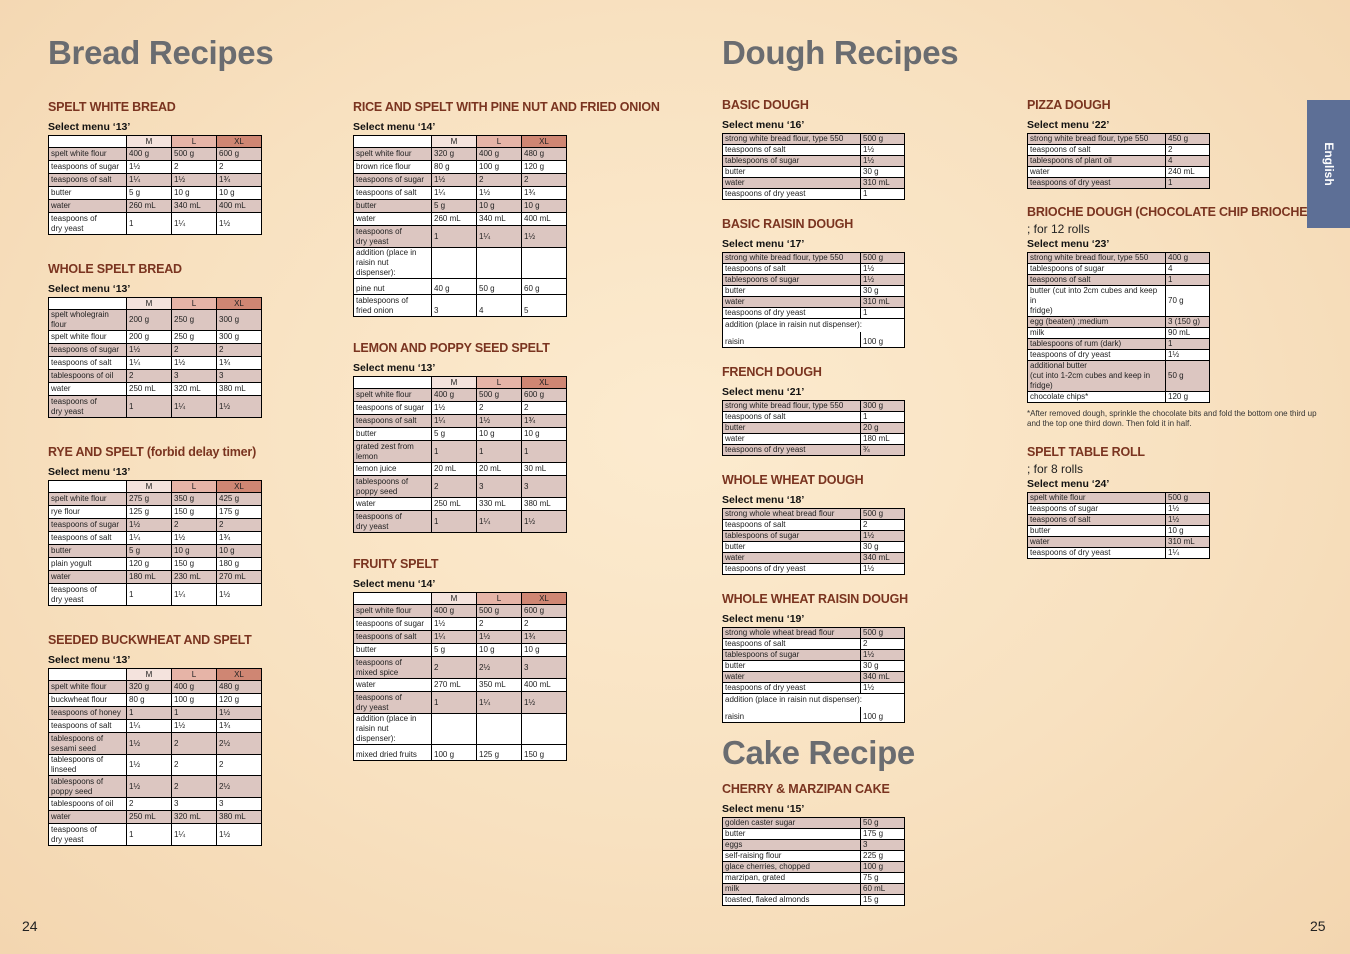  I want to click on table-row: butter 30 g, so click(813, 291).